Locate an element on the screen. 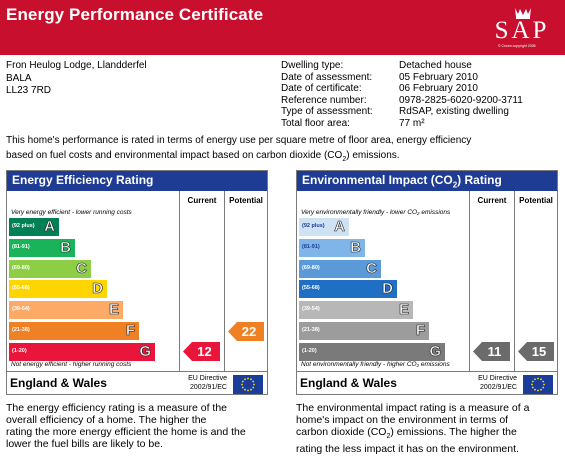 This screenshot has height=456, width=565. energy-current-rating-value: 12 is located at coordinates (204, 352).